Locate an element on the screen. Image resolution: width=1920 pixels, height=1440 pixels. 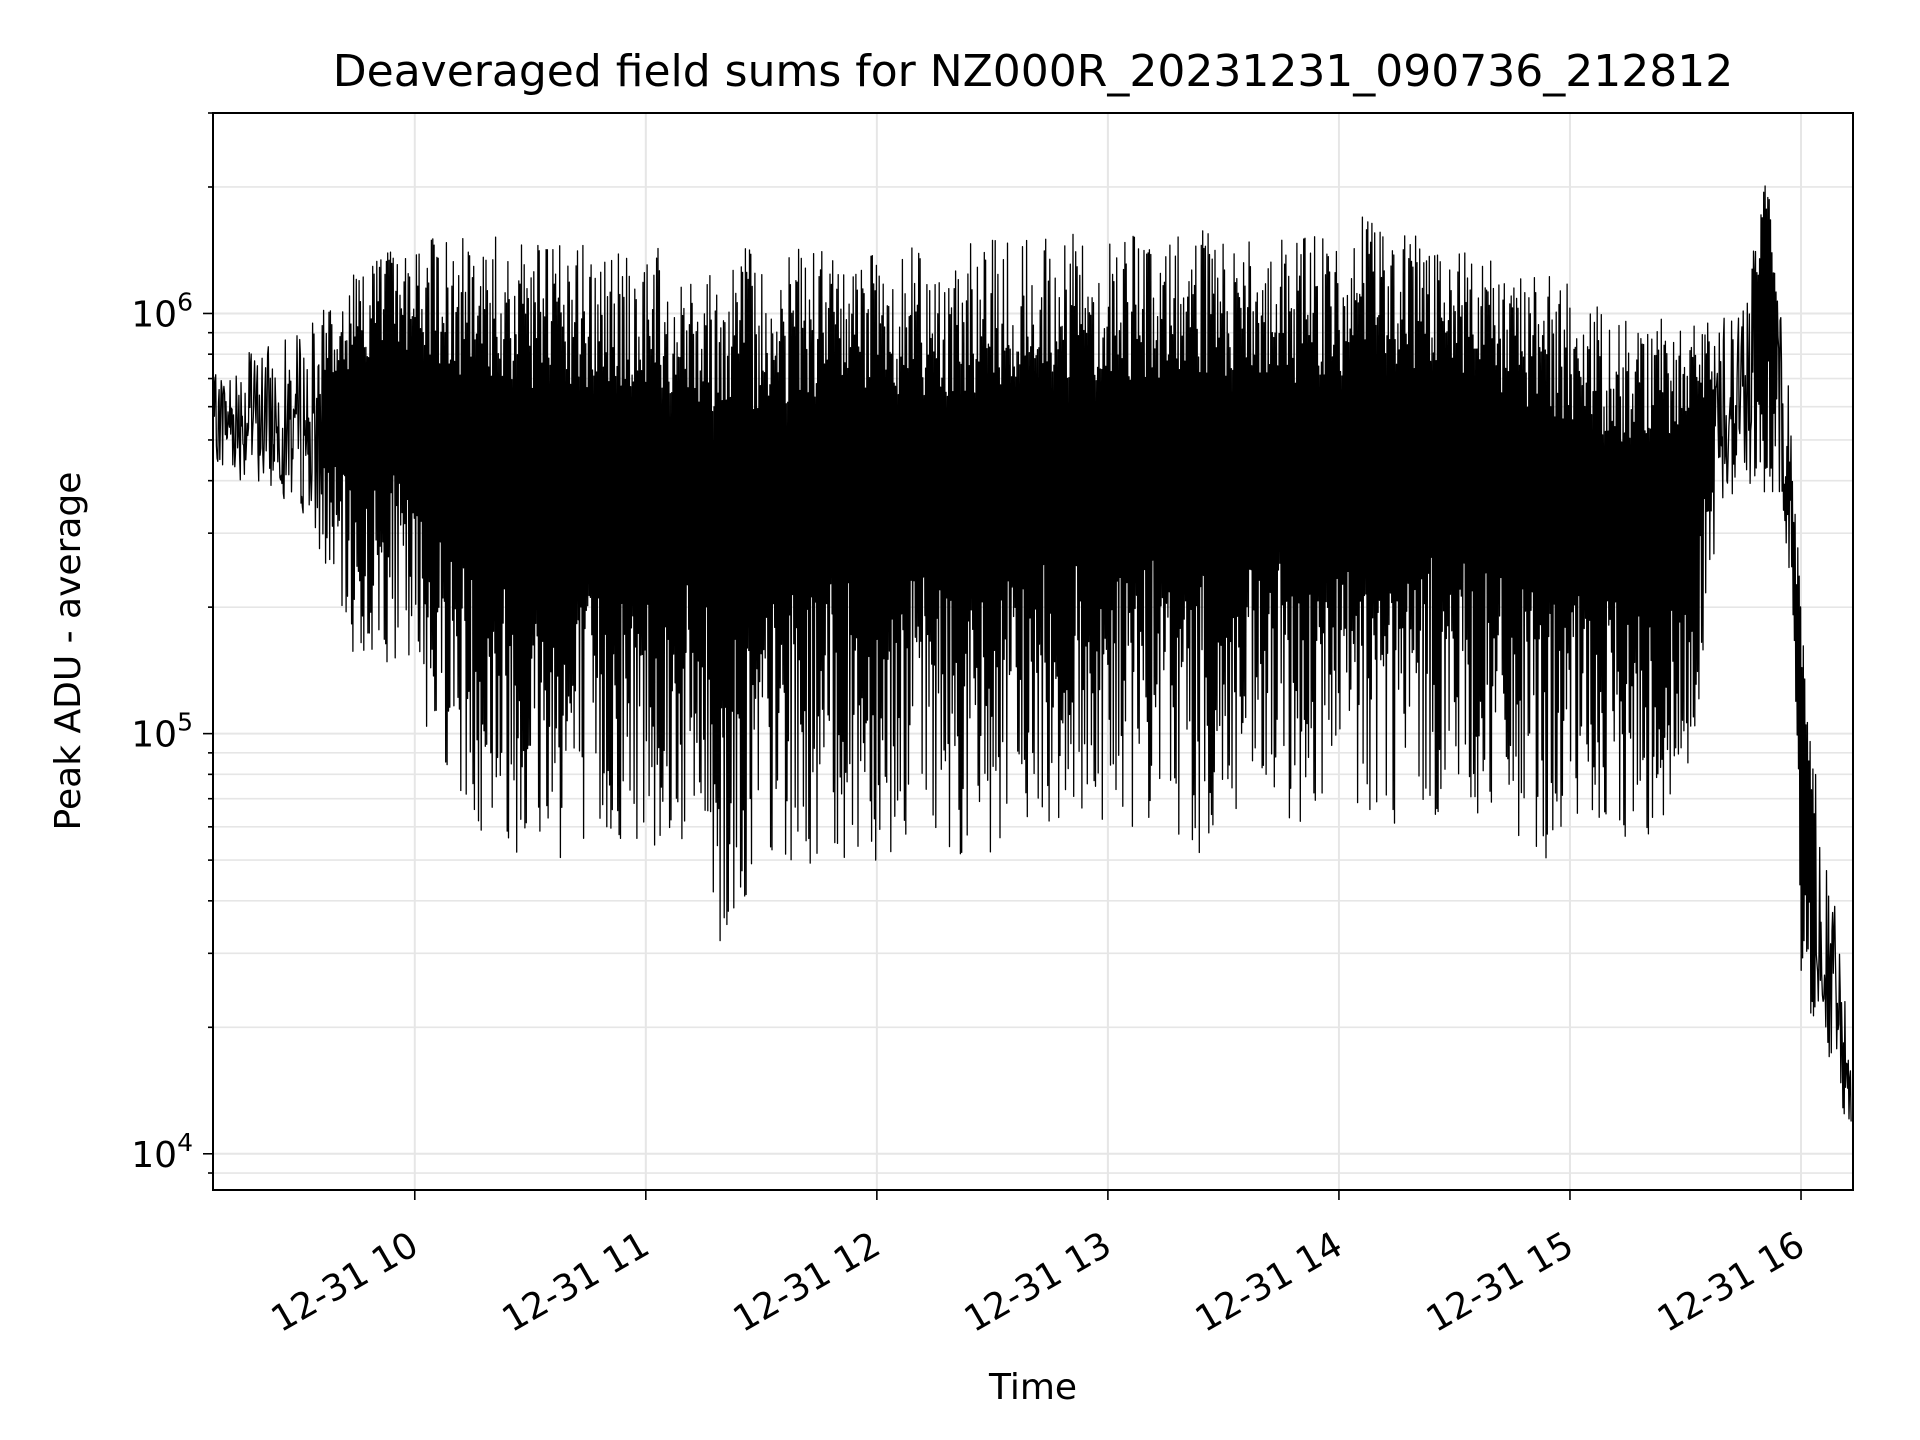
x-axis-label: Time is located at coordinates (1032, 1387).